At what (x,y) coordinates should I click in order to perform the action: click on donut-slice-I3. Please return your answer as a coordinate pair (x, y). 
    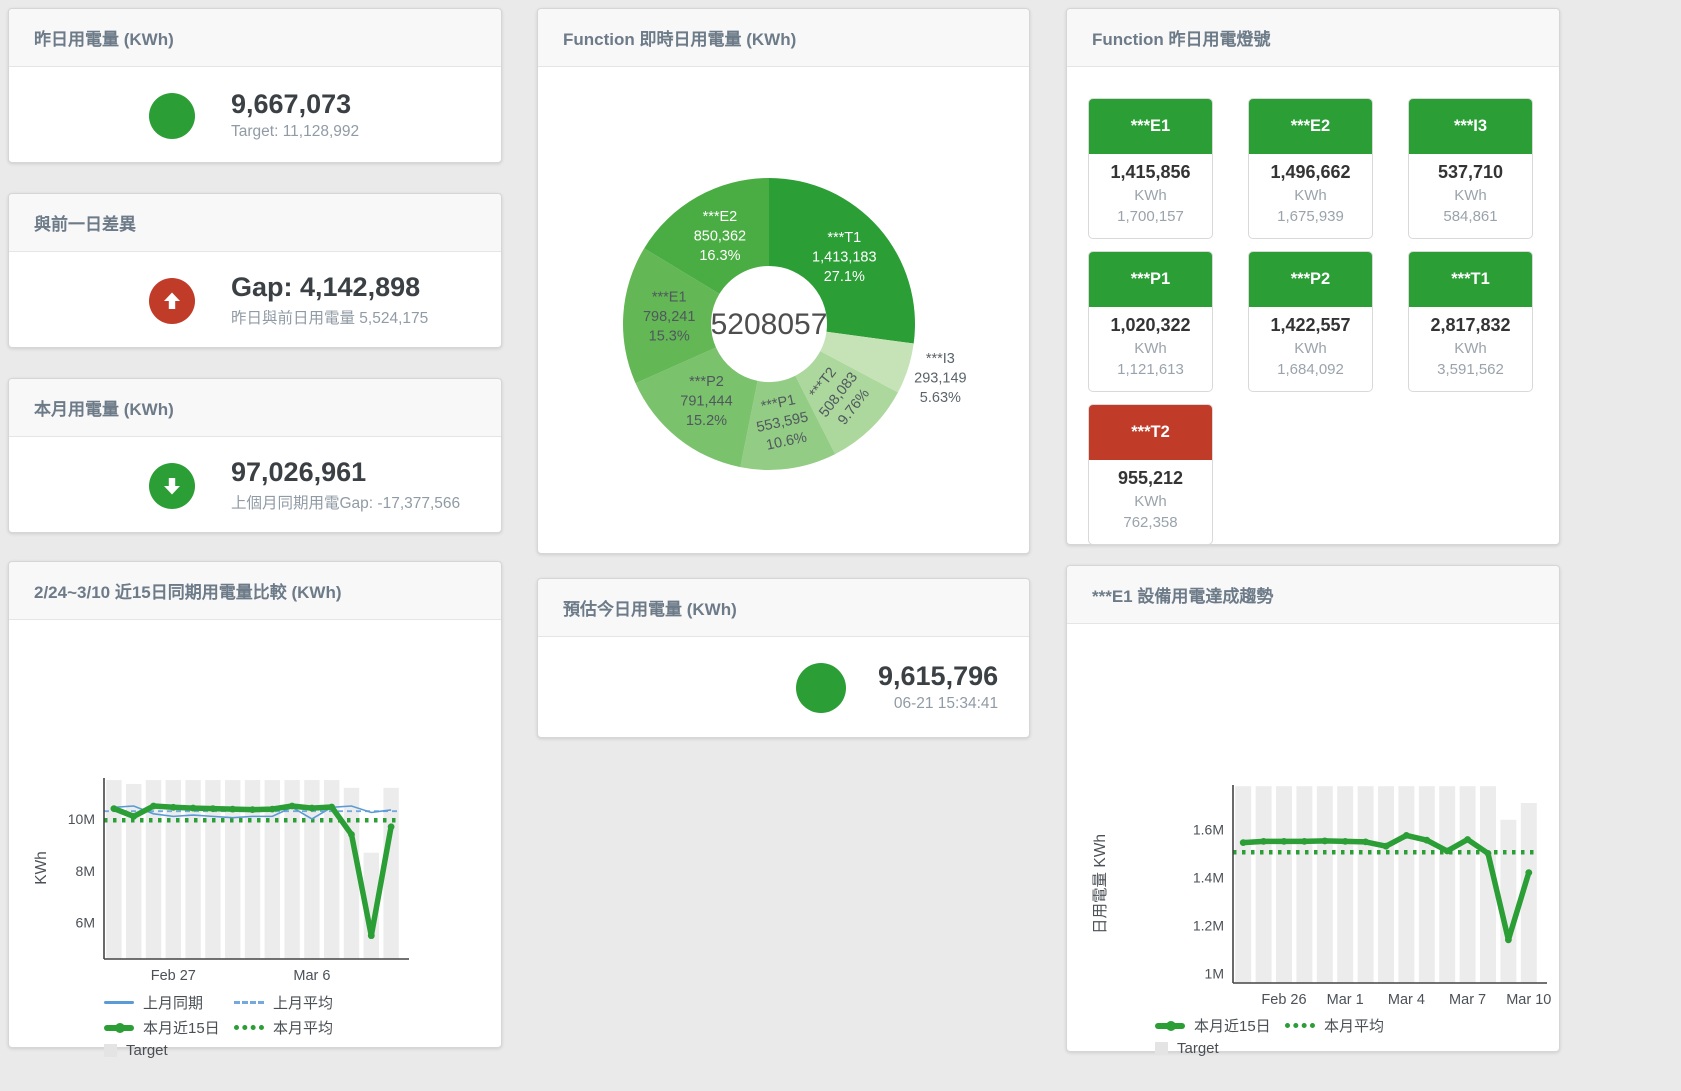
    Looking at the image, I should click on (867, 362).